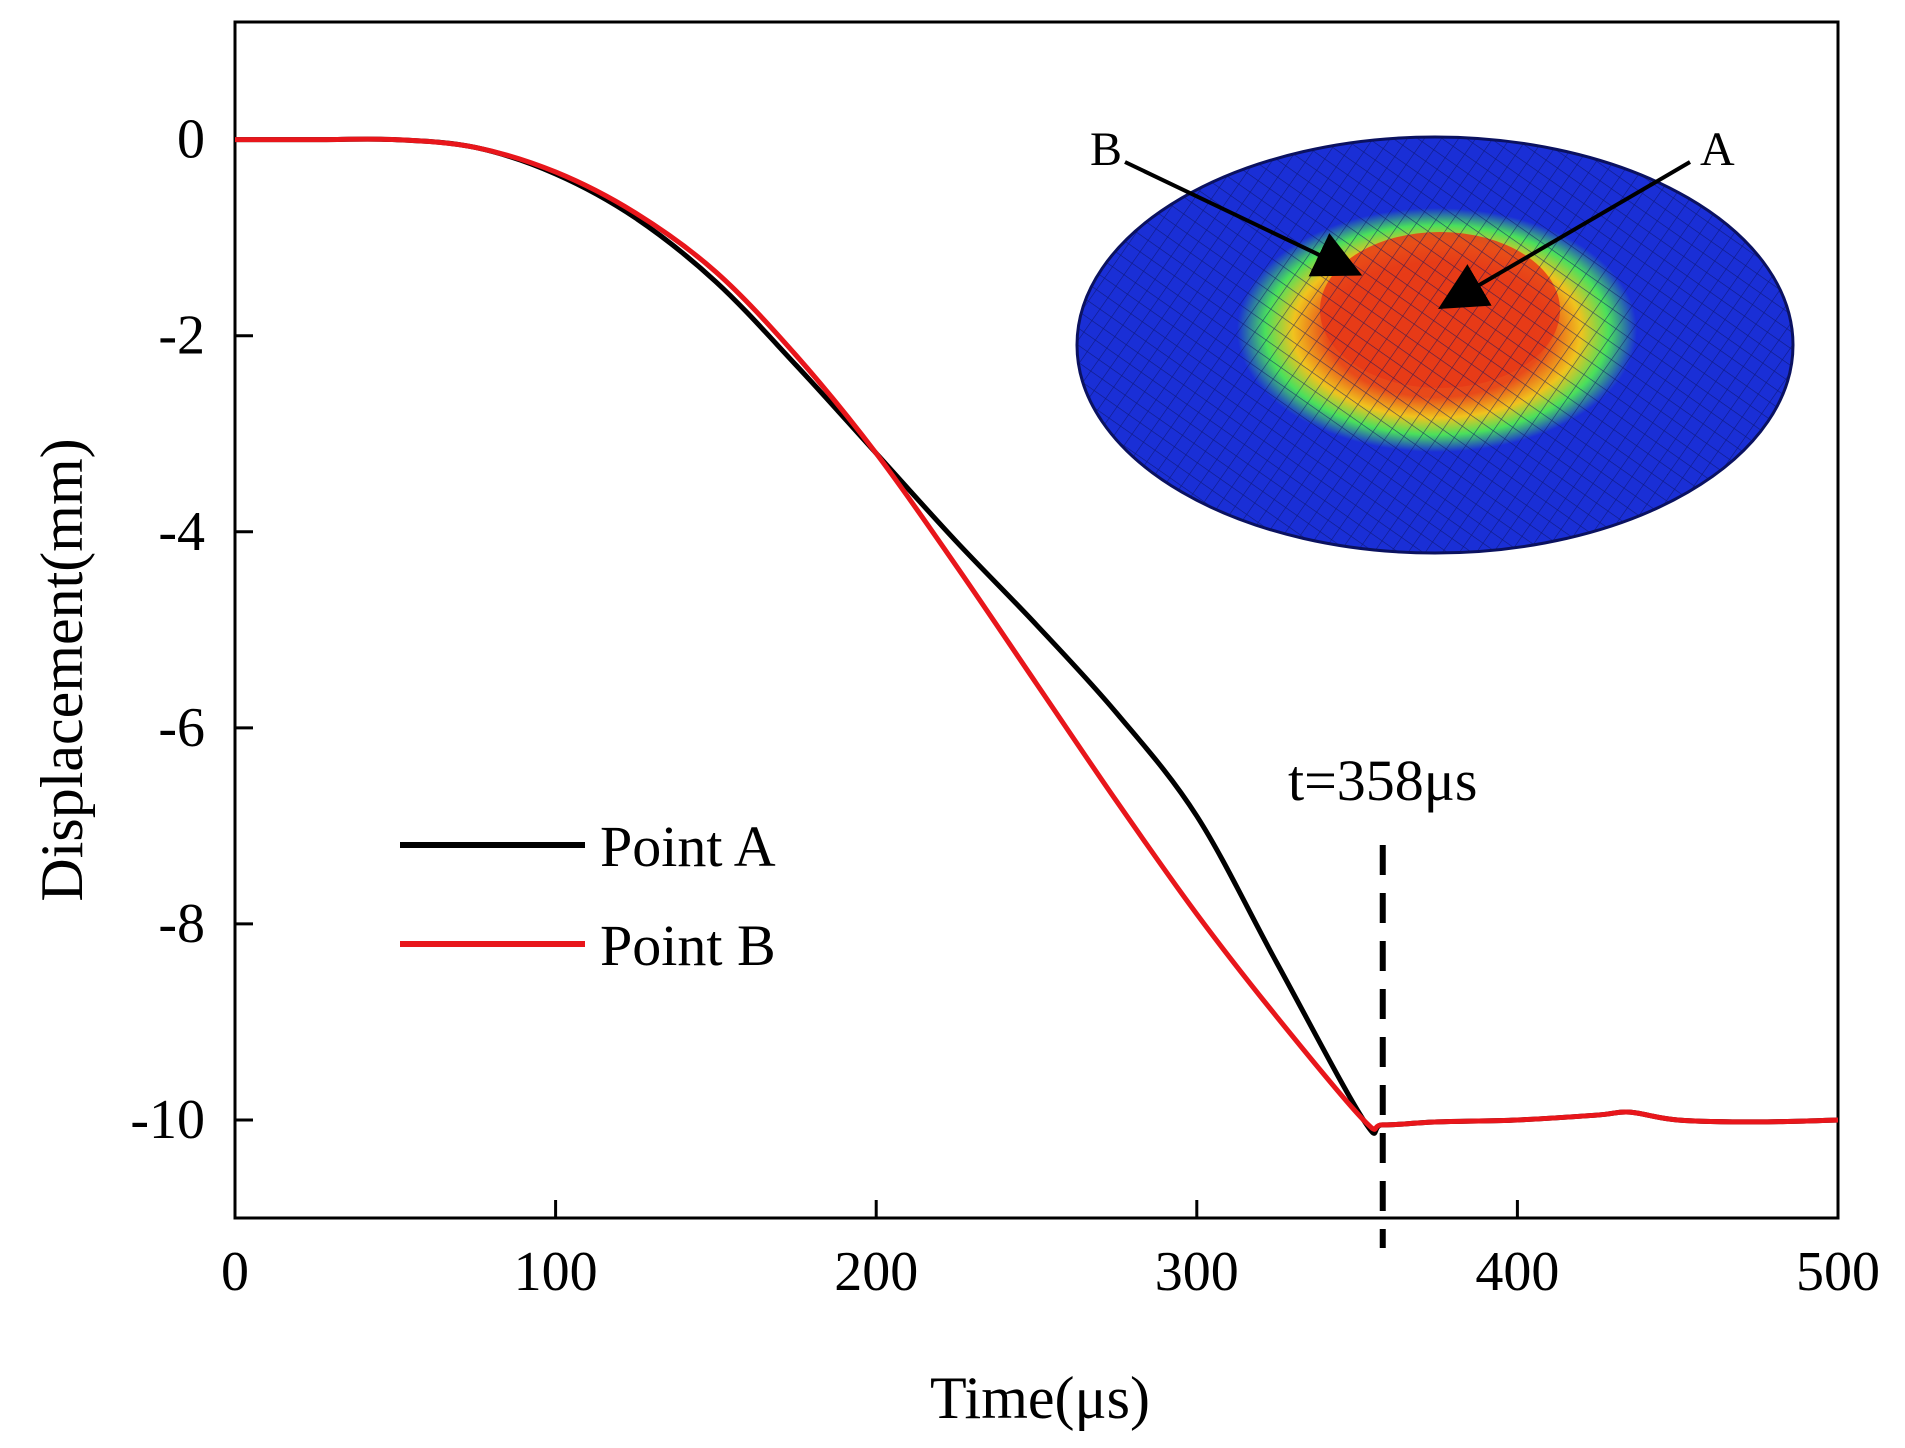 This screenshot has width=1905, height=1448. Describe the element at coordinates (688, 846) in the screenshot. I see `legend-label-point-a: Point A` at that location.